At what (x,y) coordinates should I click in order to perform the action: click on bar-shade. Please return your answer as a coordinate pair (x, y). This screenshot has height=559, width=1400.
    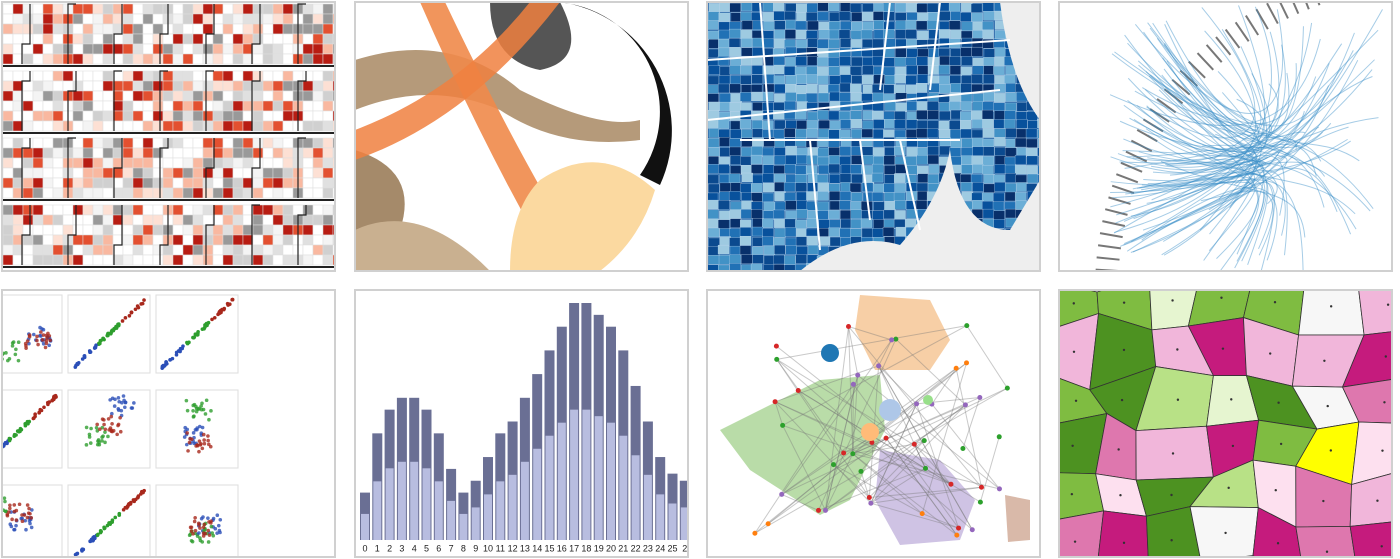
    Looking at the image, I should click on (426, 504).